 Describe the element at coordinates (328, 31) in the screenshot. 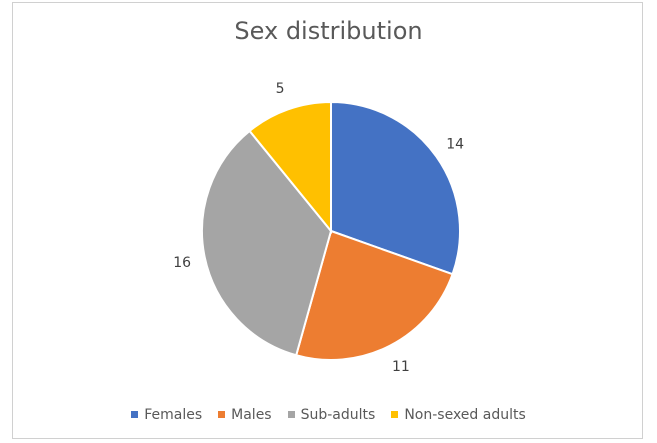

I see `chart-title: Sex distribution` at that location.